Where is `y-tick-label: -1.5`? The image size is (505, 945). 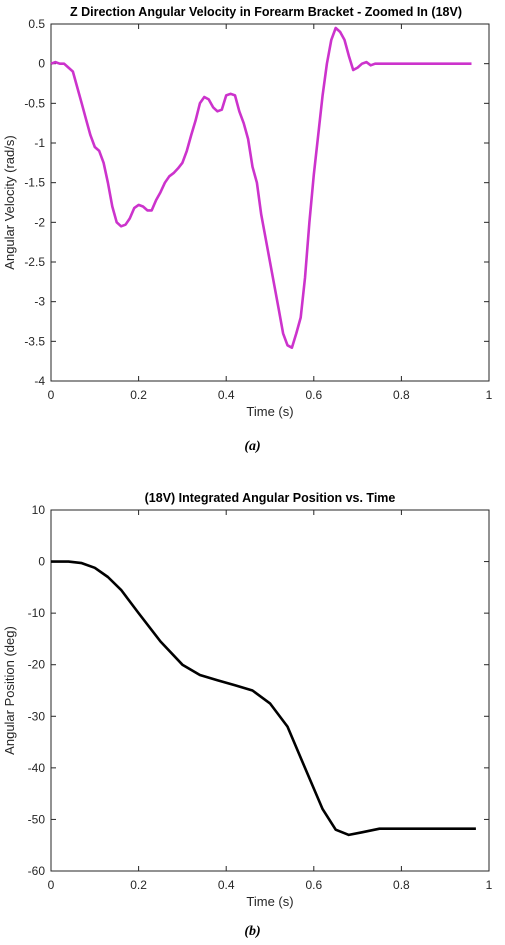
y-tick-label: -1.5 is located at coordinates (34, 183).